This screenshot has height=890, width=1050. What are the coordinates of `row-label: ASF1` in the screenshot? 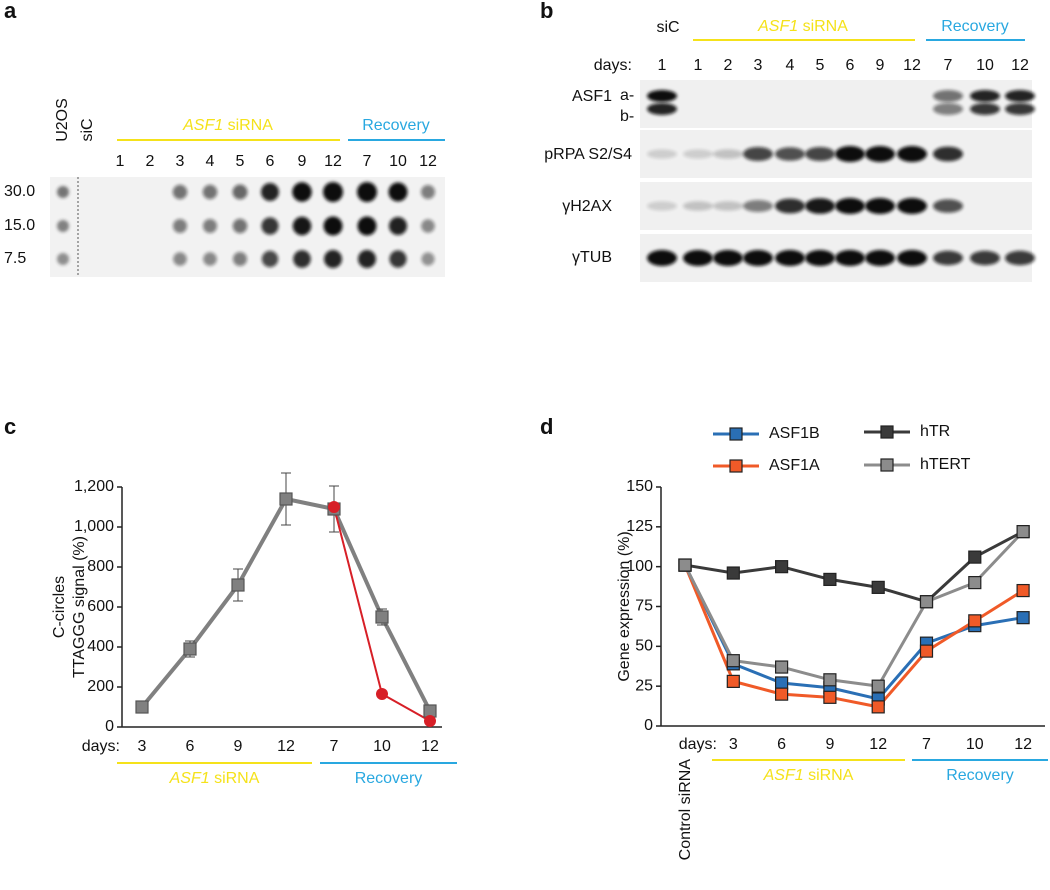 It's located at (592, 96).